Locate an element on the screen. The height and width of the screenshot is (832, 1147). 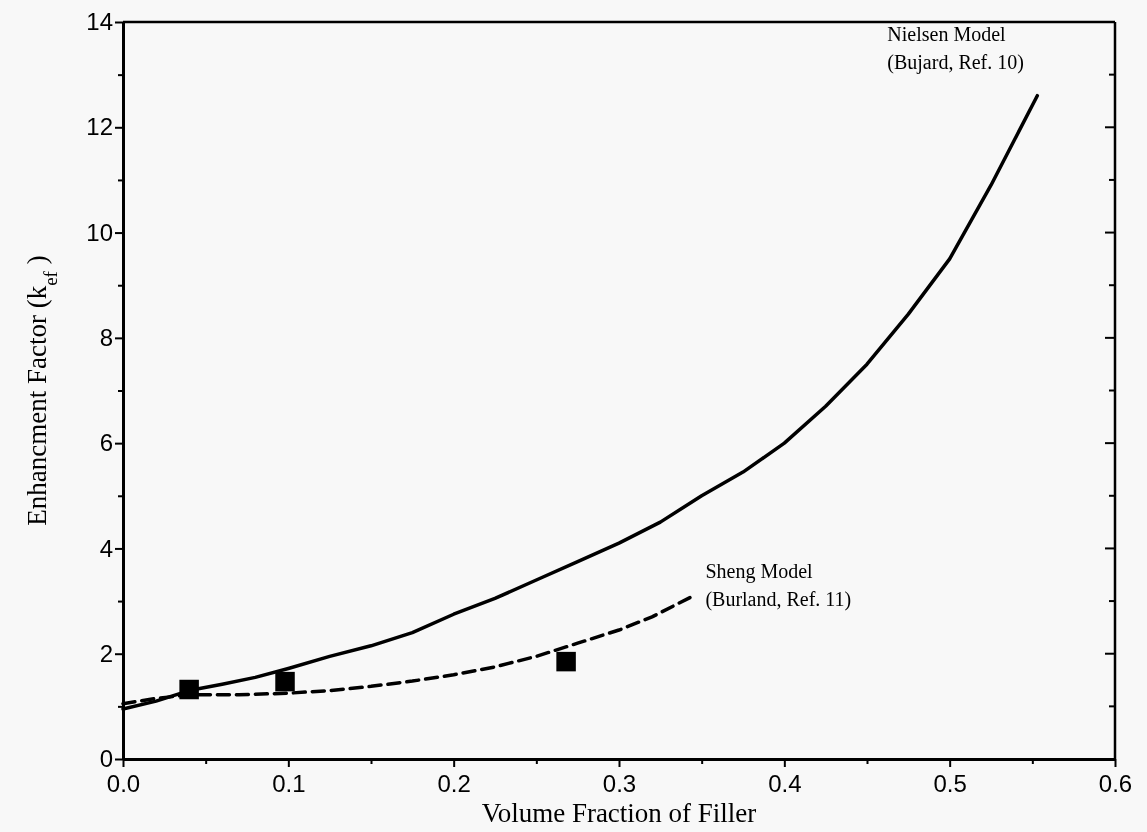
y-tick-label: 2 is located at coordinates (106, 653).